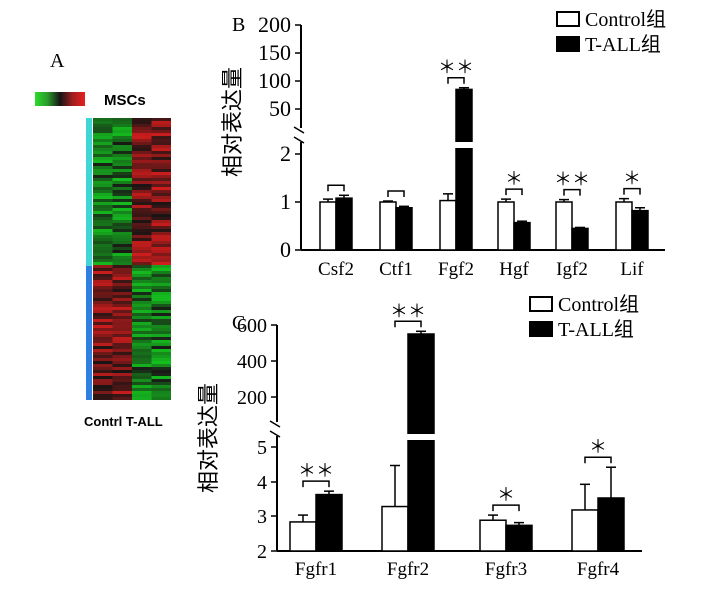 The height and width of the screenshot is (590, 727). I want to click on y-tick-label: 5, so click(262, 448).